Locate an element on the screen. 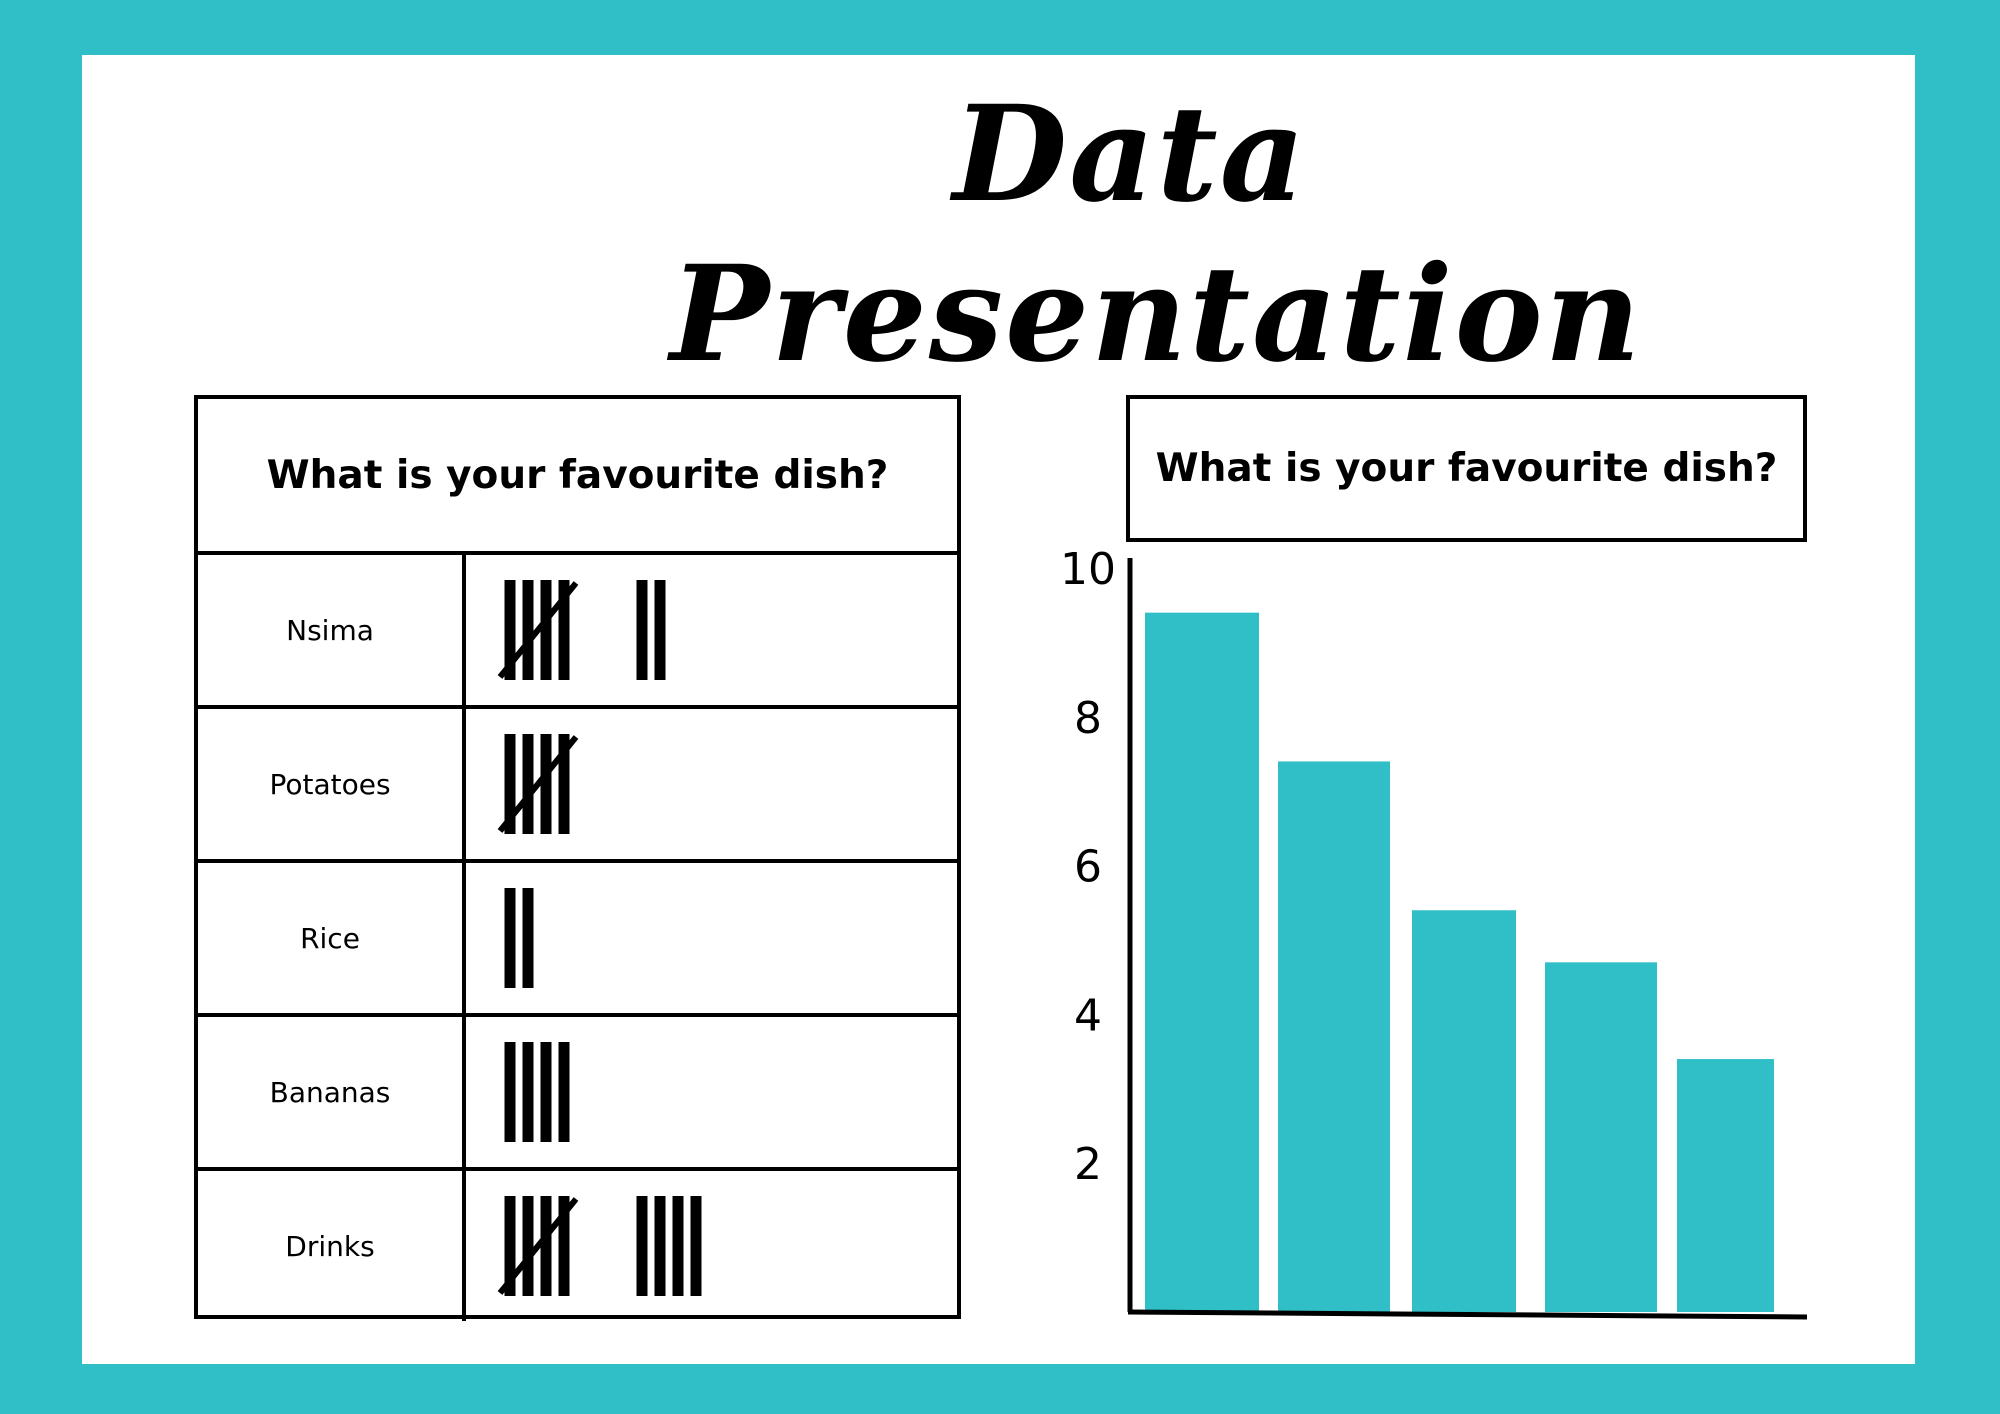  row-label: Drinks is located at coordinates (332, 1246).